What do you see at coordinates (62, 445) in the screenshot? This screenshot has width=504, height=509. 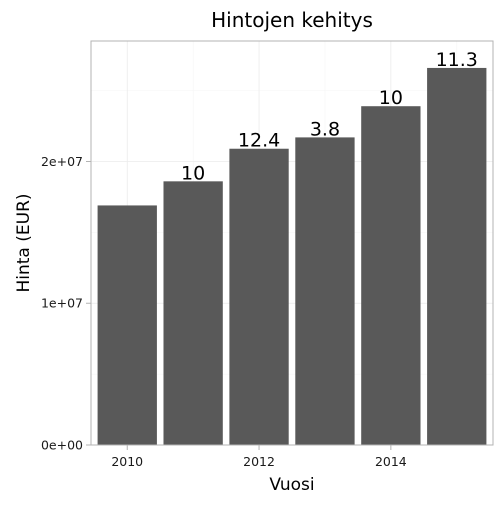 I see `y-tick-label: 0e+00` at bounding box center [62, 445].